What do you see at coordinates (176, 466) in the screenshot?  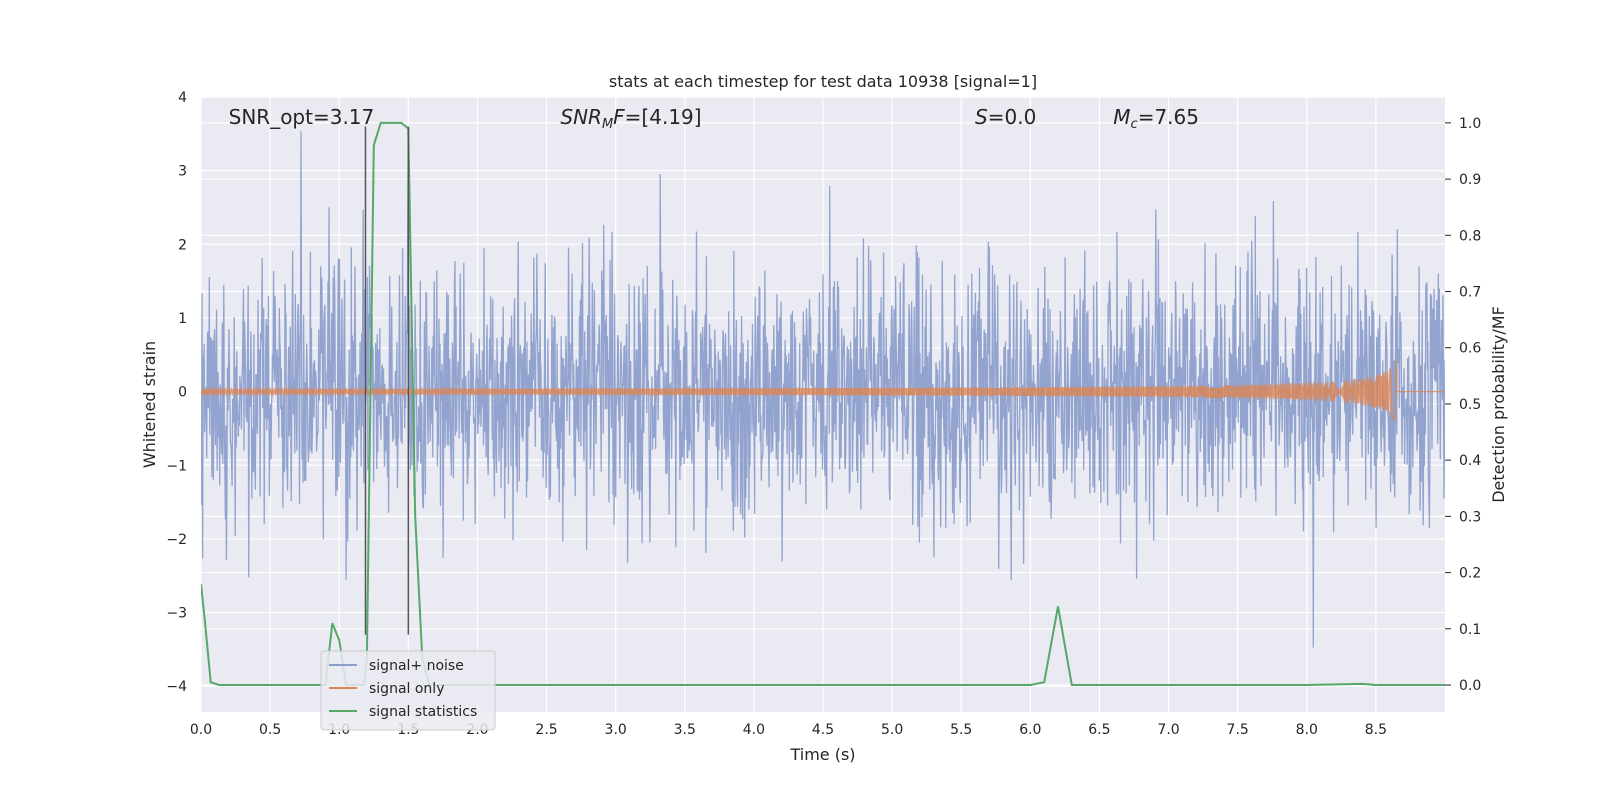 I see `y-tick-label-left: −1` at bounding box center [176, 466].